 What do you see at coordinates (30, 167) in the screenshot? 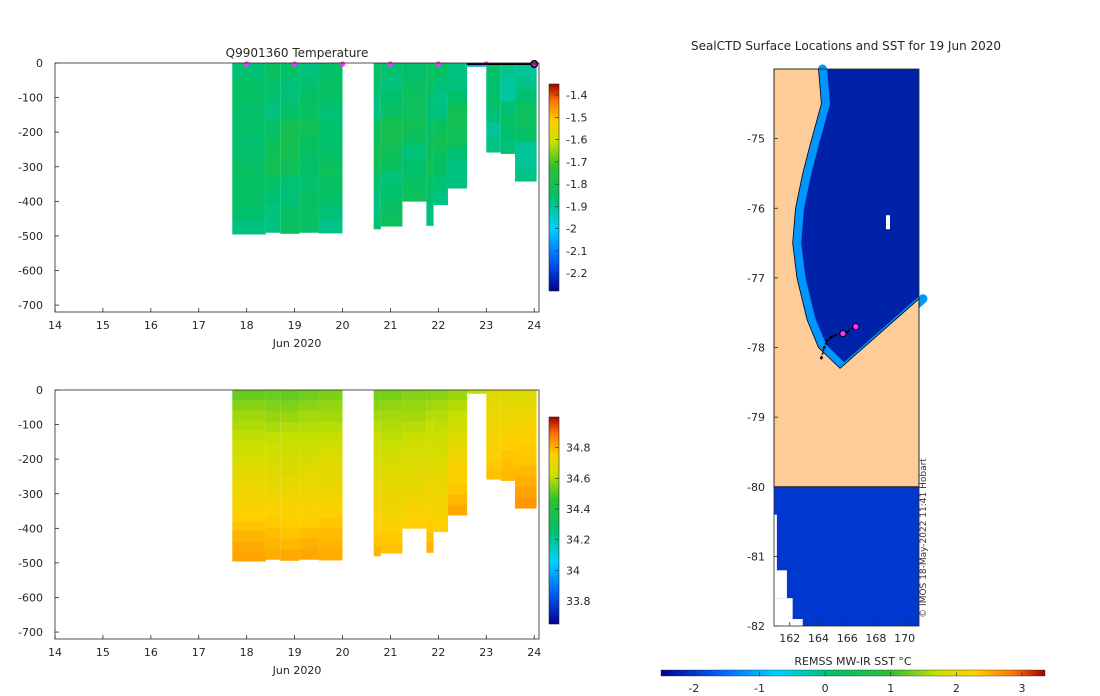
I see `temperature-y-tick-label: -300` at bounding box center [30, 167].